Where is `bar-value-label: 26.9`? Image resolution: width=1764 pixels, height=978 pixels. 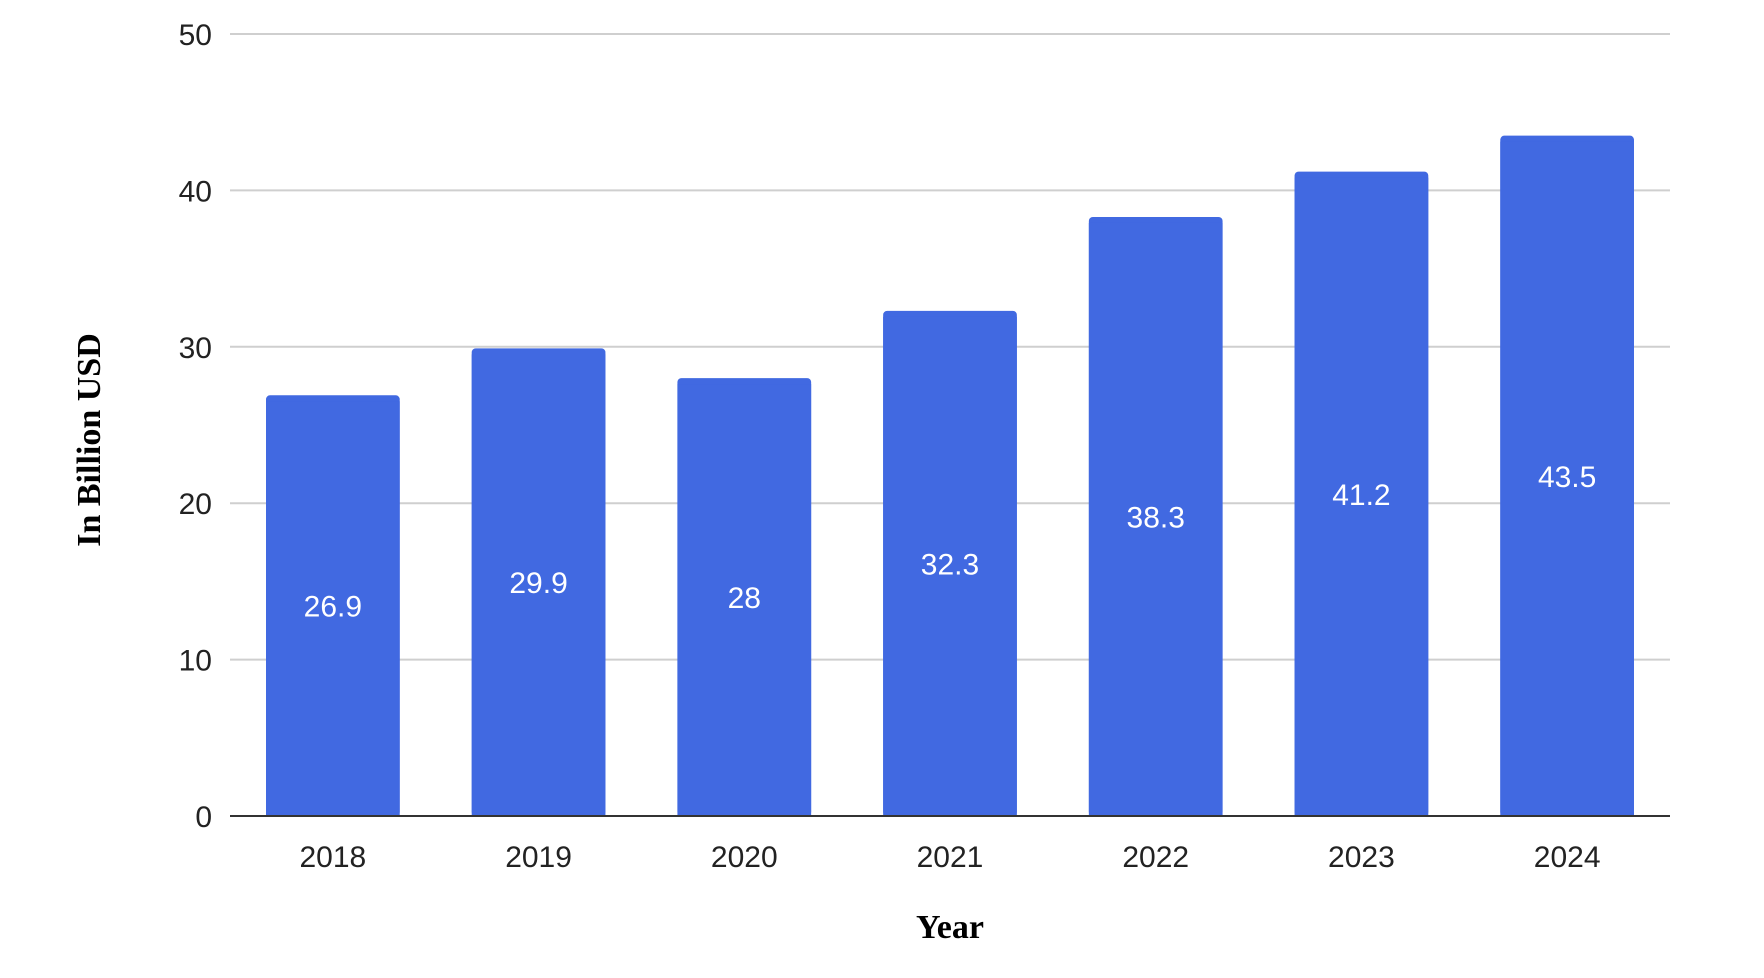
bar-value-label: 26.9 is located at coordinates (333, 607).